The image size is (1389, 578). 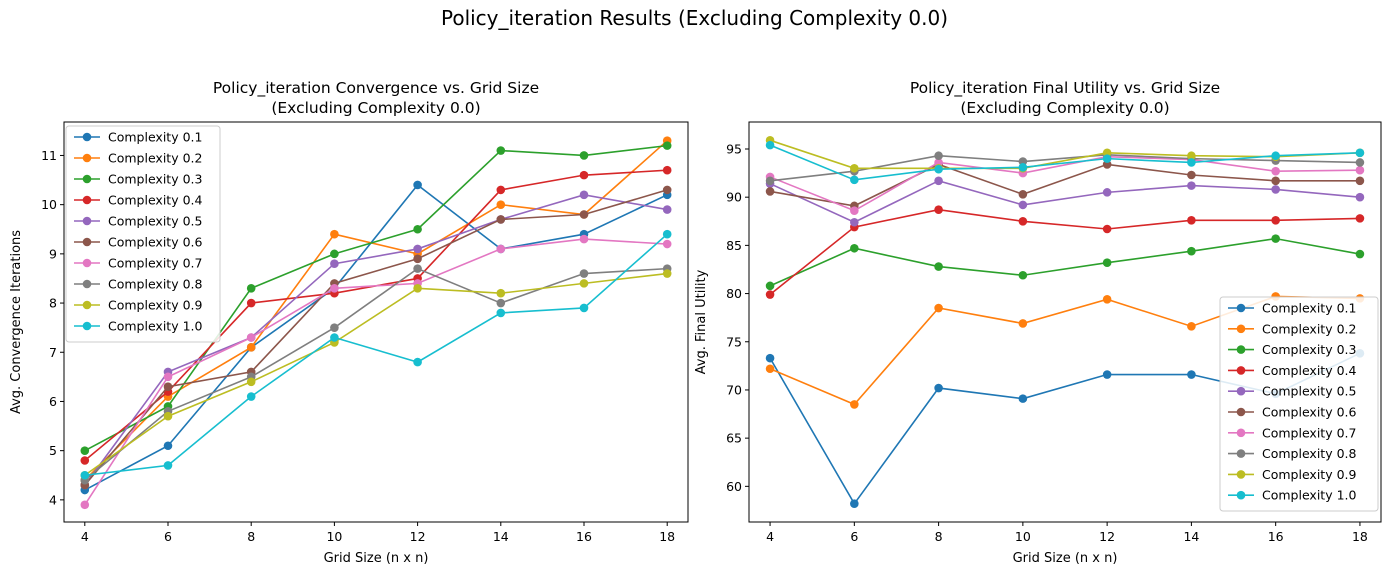 What do you see at coordinates (667, 536) in the screenshot?
I see `x-tick-label: 18` at bounding box center [667, 536].